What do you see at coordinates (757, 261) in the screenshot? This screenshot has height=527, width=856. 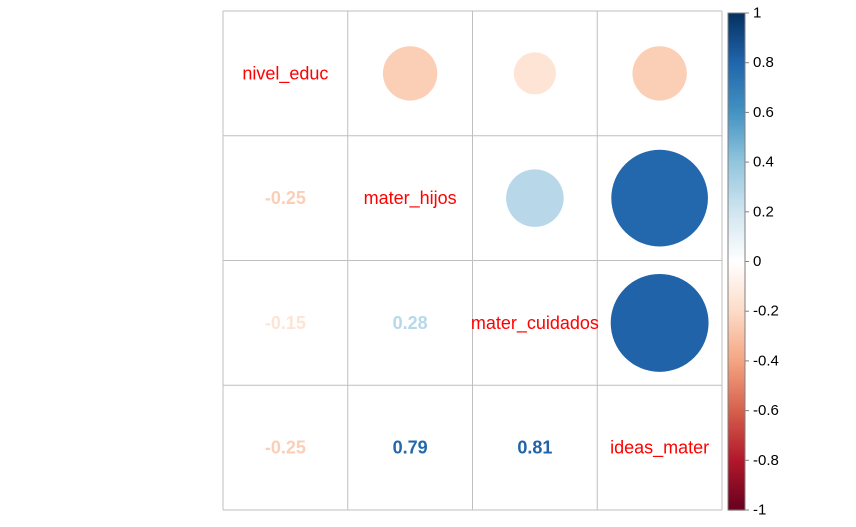 I see `colorbar-tick-label: 0` at bounding box center [757, 261].